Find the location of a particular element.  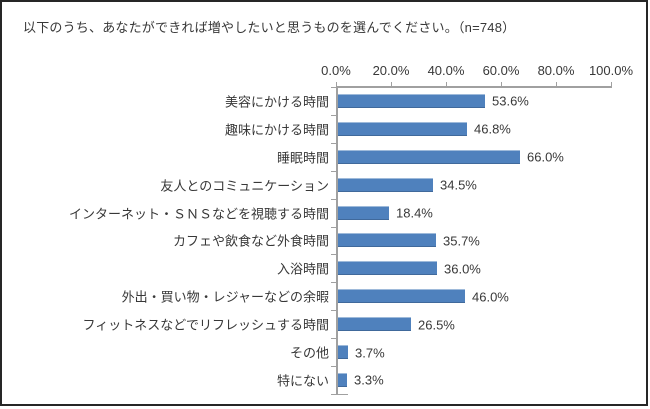

x-axis-tick-label: 0.0% is located at coordinates (336, 70).